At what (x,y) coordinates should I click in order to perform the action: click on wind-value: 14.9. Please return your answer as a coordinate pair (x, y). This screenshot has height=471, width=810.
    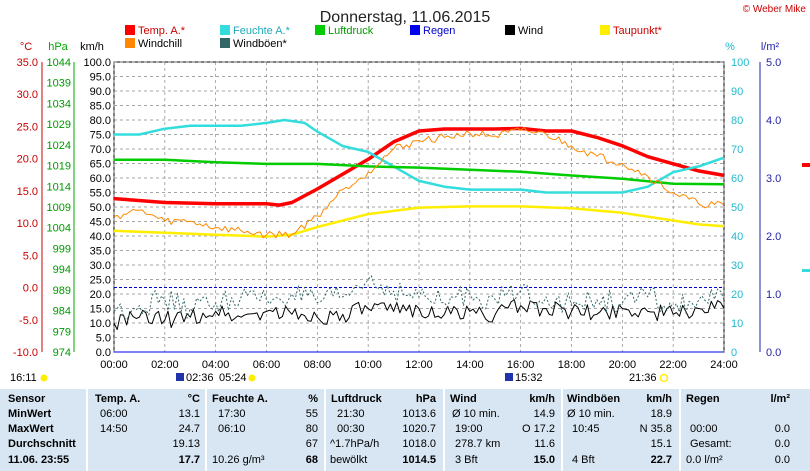
    Looking at the image, I should click on (544, 414).